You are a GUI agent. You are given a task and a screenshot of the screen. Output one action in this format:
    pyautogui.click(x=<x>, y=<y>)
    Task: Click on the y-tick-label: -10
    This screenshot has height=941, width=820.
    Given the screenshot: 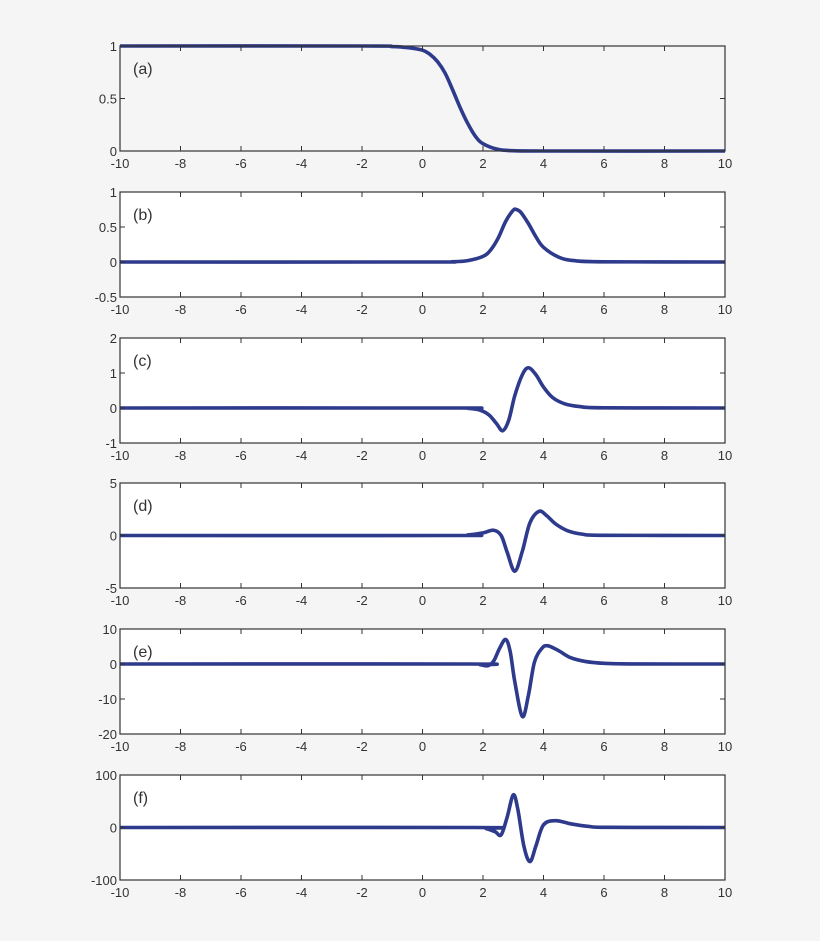 What is the action you would take?
    pyautogui.click(x=107, y=699)
    